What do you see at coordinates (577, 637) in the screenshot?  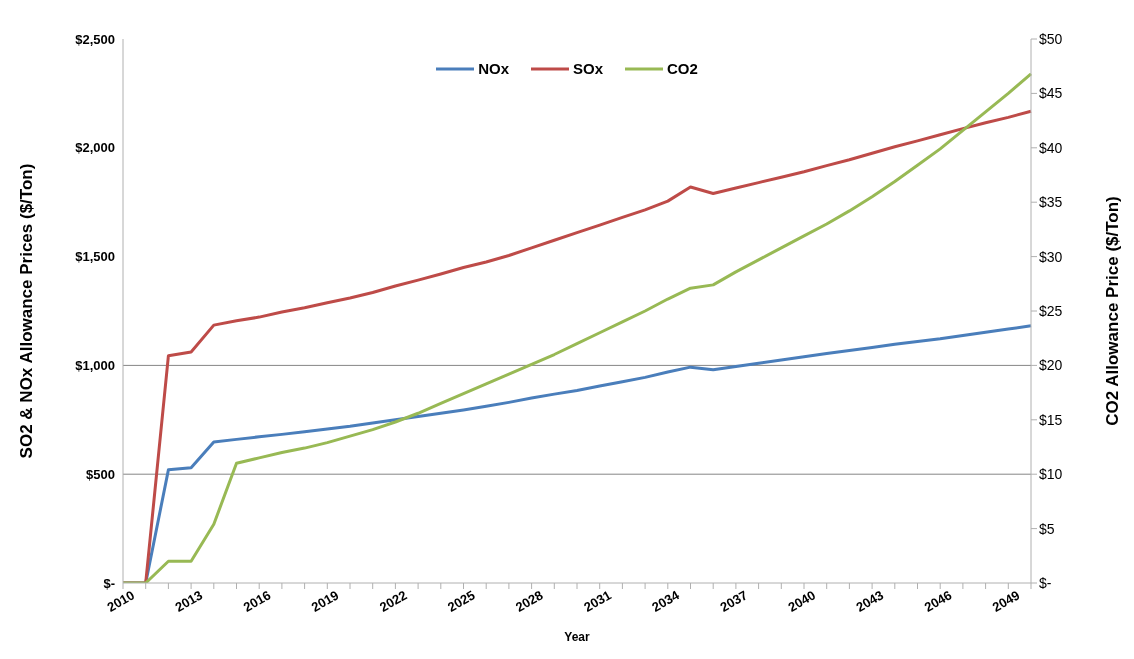 I see `x-axis-title: Year` at bounding box center [577, 637].